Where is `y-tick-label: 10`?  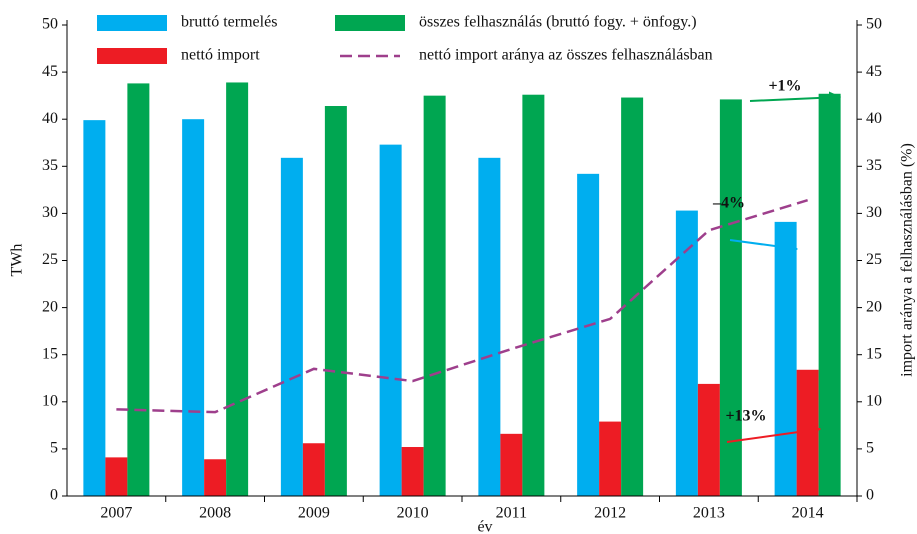 y-tick-label: 10 is located at coordinates (50, 400).